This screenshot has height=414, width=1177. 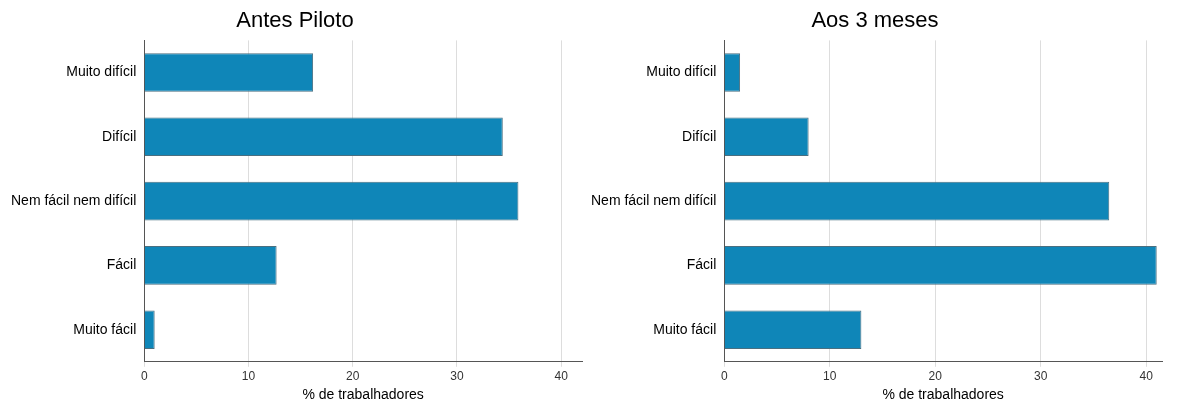 I want to click on chart-title: Antes Piloto, so click(x=295, y=20).